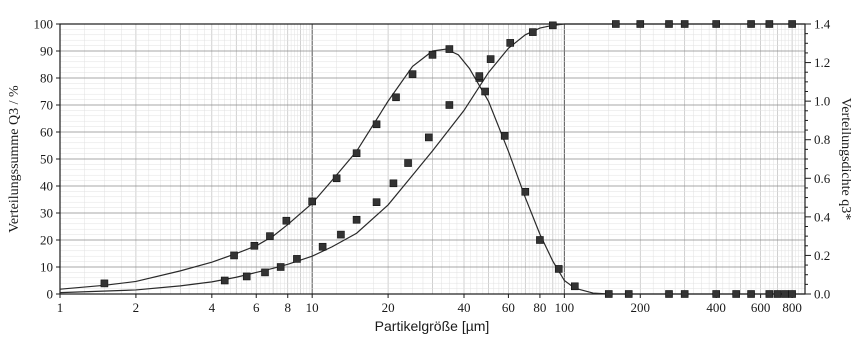 This screenshot has height=337, width=851. I want to click on y-right-tick-label: 0.8, so click(822, 139).